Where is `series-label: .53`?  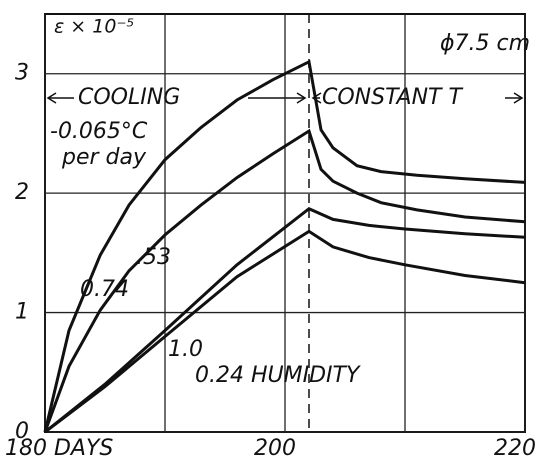
series-label: .53 is located at coordinates (153, 257).